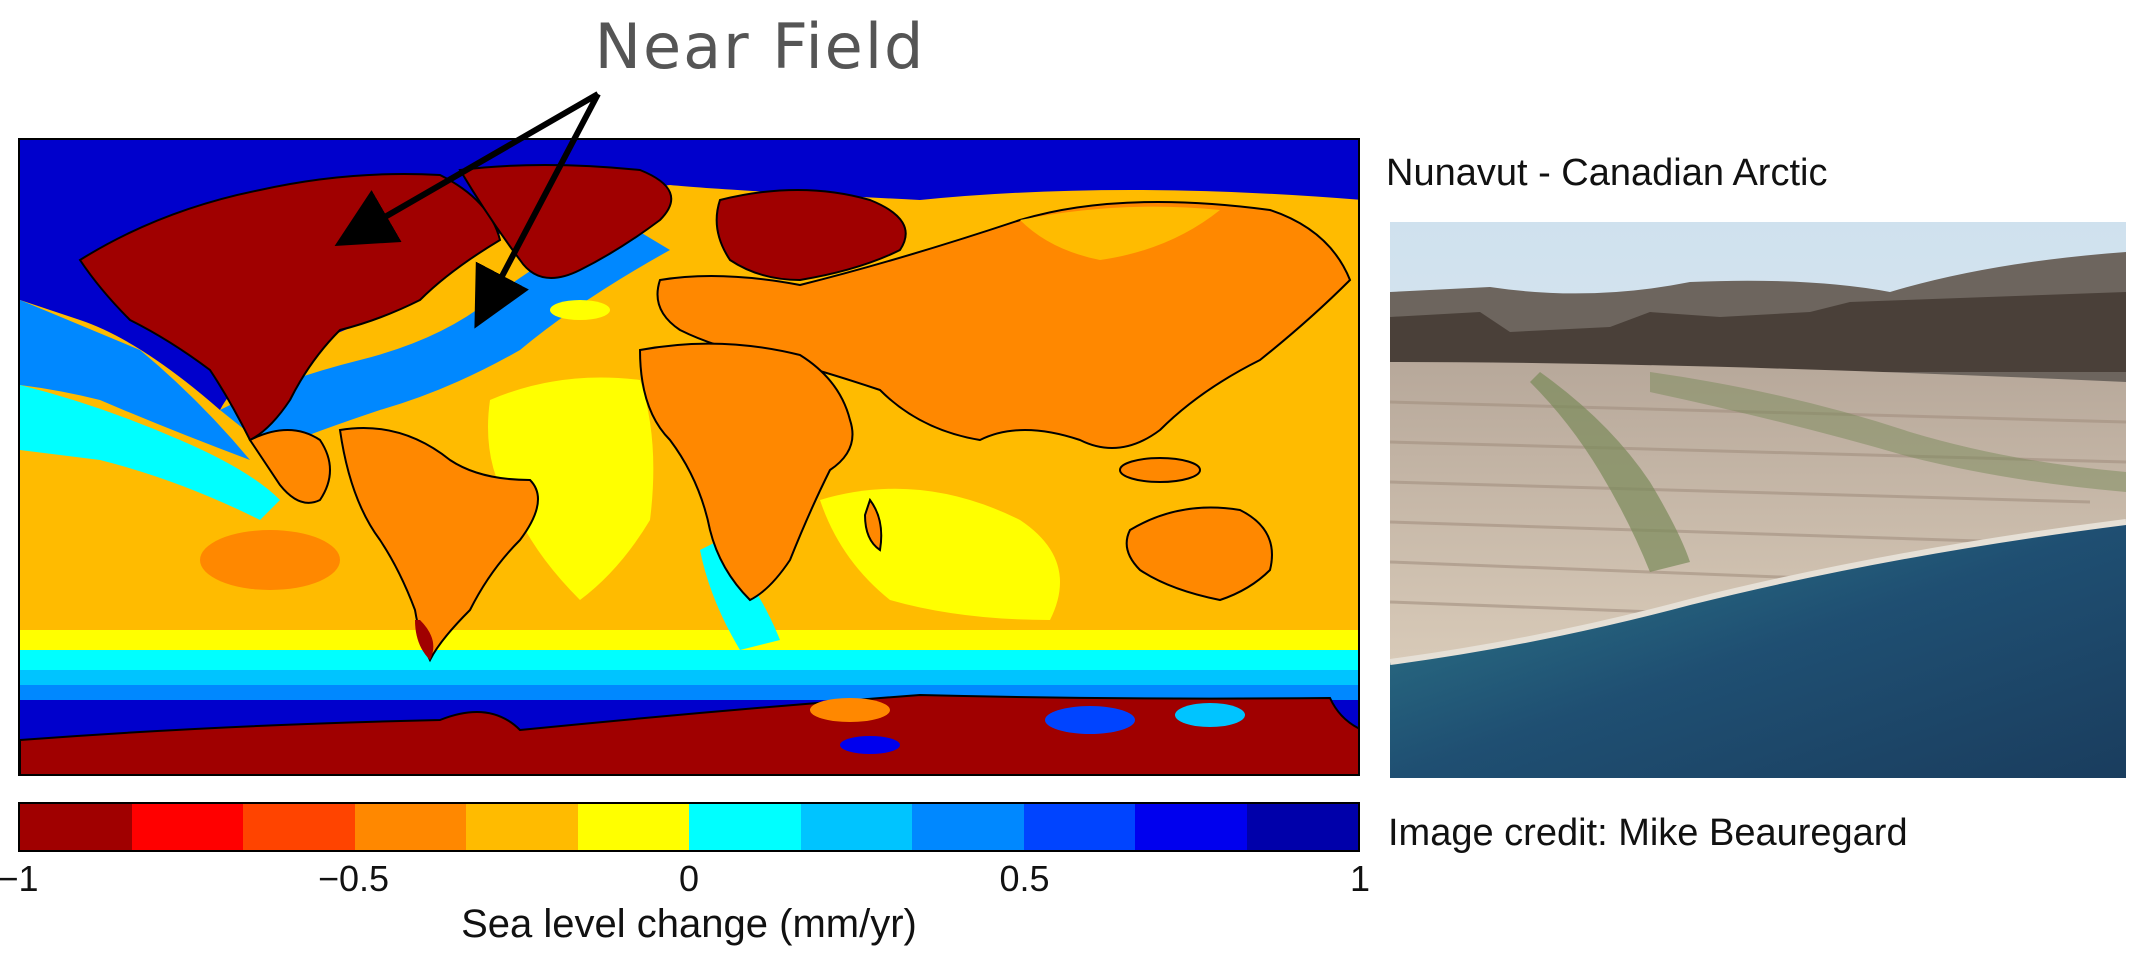 This screenshot has width=2140, height=968. I want to click on scandinavia, so click(811, 235).